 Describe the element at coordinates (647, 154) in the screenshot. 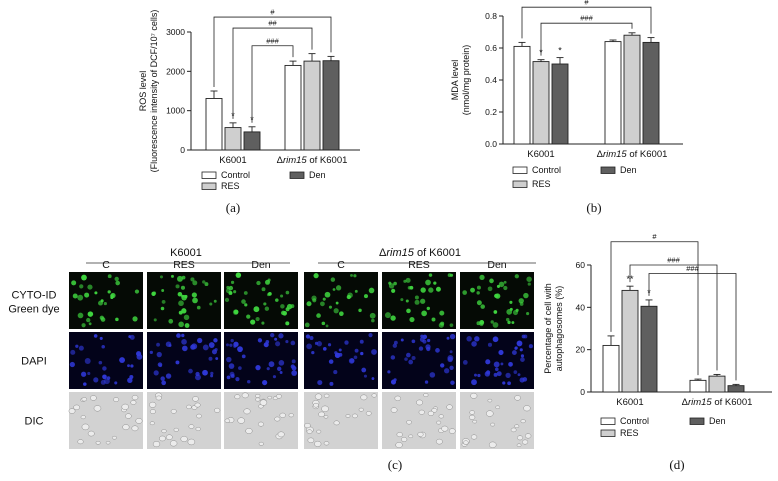

I see `group-label-part: of K6001` at that location.